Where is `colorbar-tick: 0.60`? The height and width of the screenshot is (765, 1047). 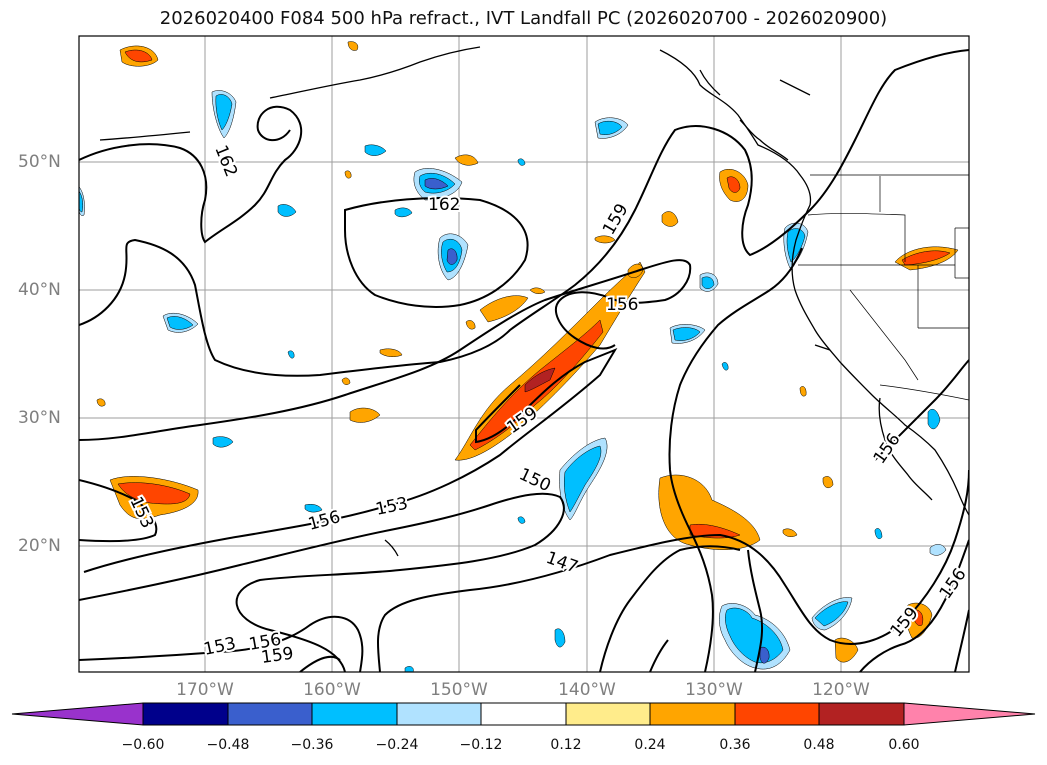 colorbar-tick: 0.60 is located at coordinates (904, 745).